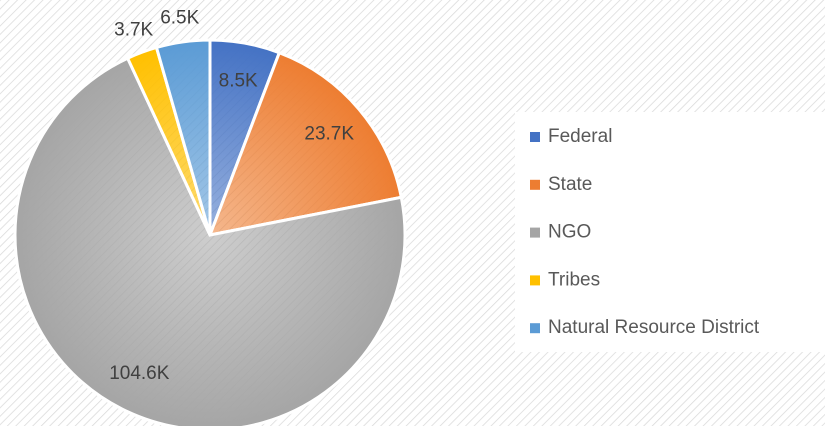  Describe the element at coordinates (179, 18) in the screenshot. I see `data-label: 6.5K` at that location.